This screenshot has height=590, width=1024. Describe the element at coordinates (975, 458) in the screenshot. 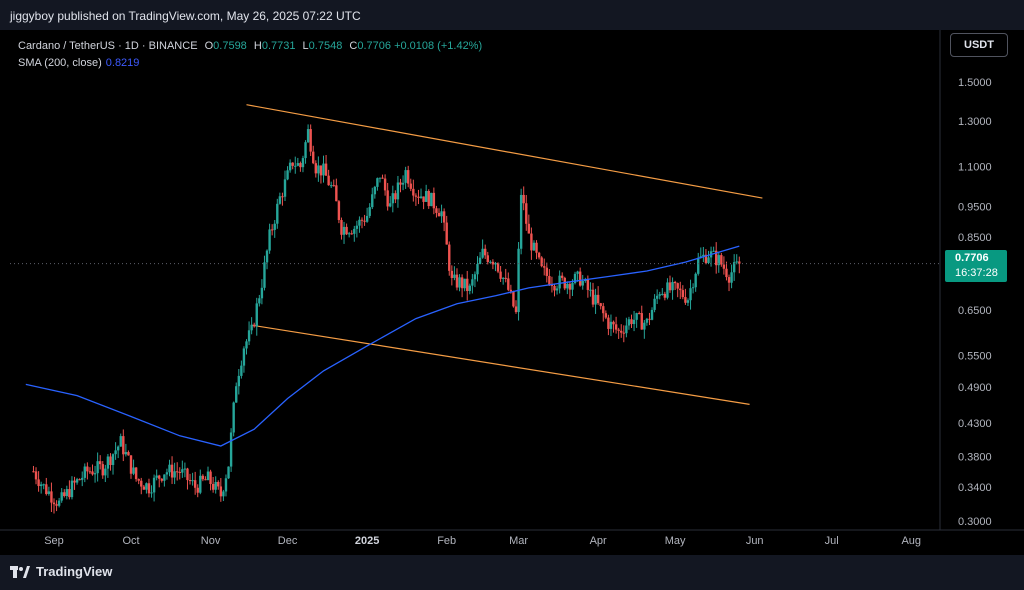

I see `y-tick-label: 0.3800` at that location.